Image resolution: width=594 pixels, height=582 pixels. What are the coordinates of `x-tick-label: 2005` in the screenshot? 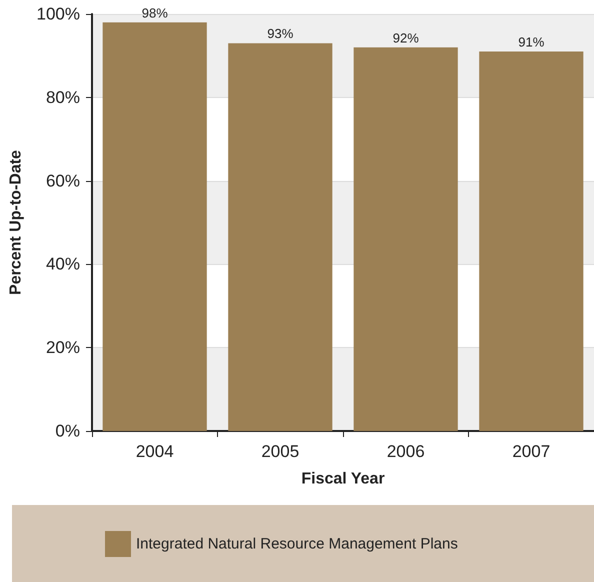 It's located at (280, 451).